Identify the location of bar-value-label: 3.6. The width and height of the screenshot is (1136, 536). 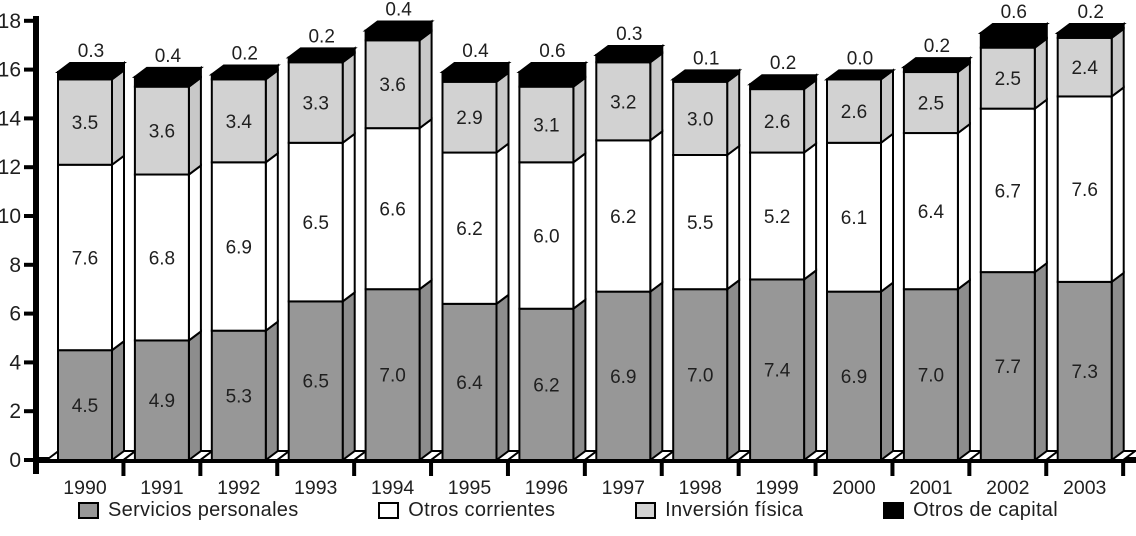
(392, 85).